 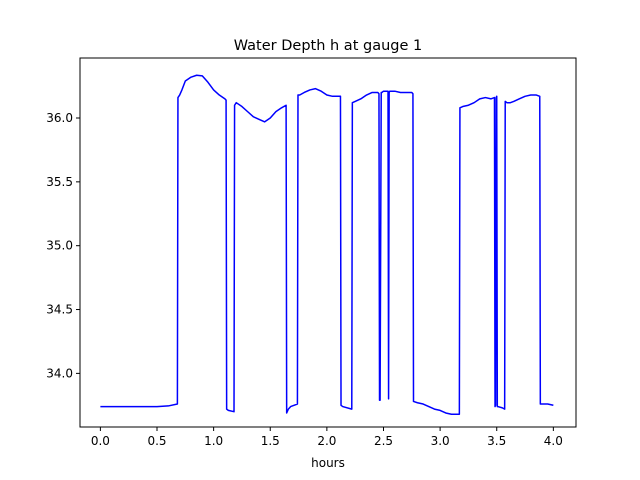 What do you see at coordinates (440, 441) in the screenshot?
I see `x-tick-label: 3.0` at bounding box center [440, 441].